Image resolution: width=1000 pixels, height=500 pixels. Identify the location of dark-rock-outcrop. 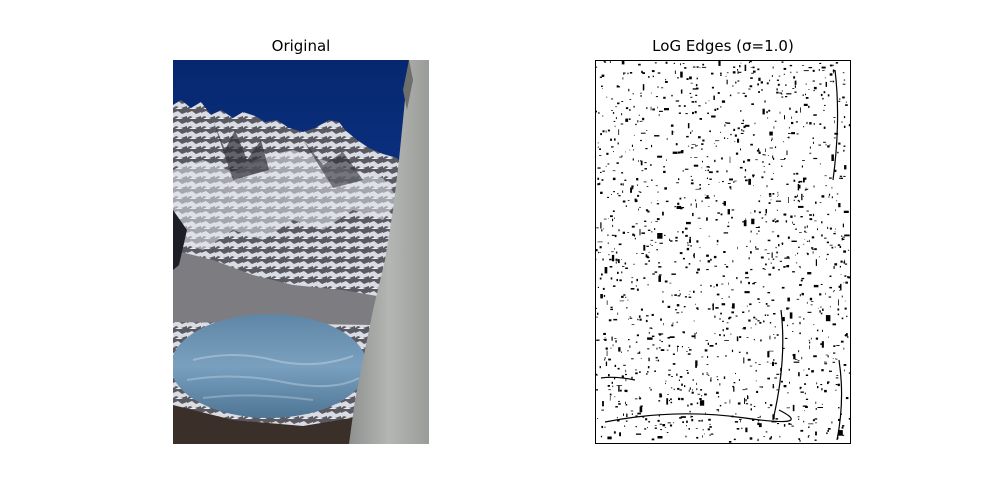
(180, 240).